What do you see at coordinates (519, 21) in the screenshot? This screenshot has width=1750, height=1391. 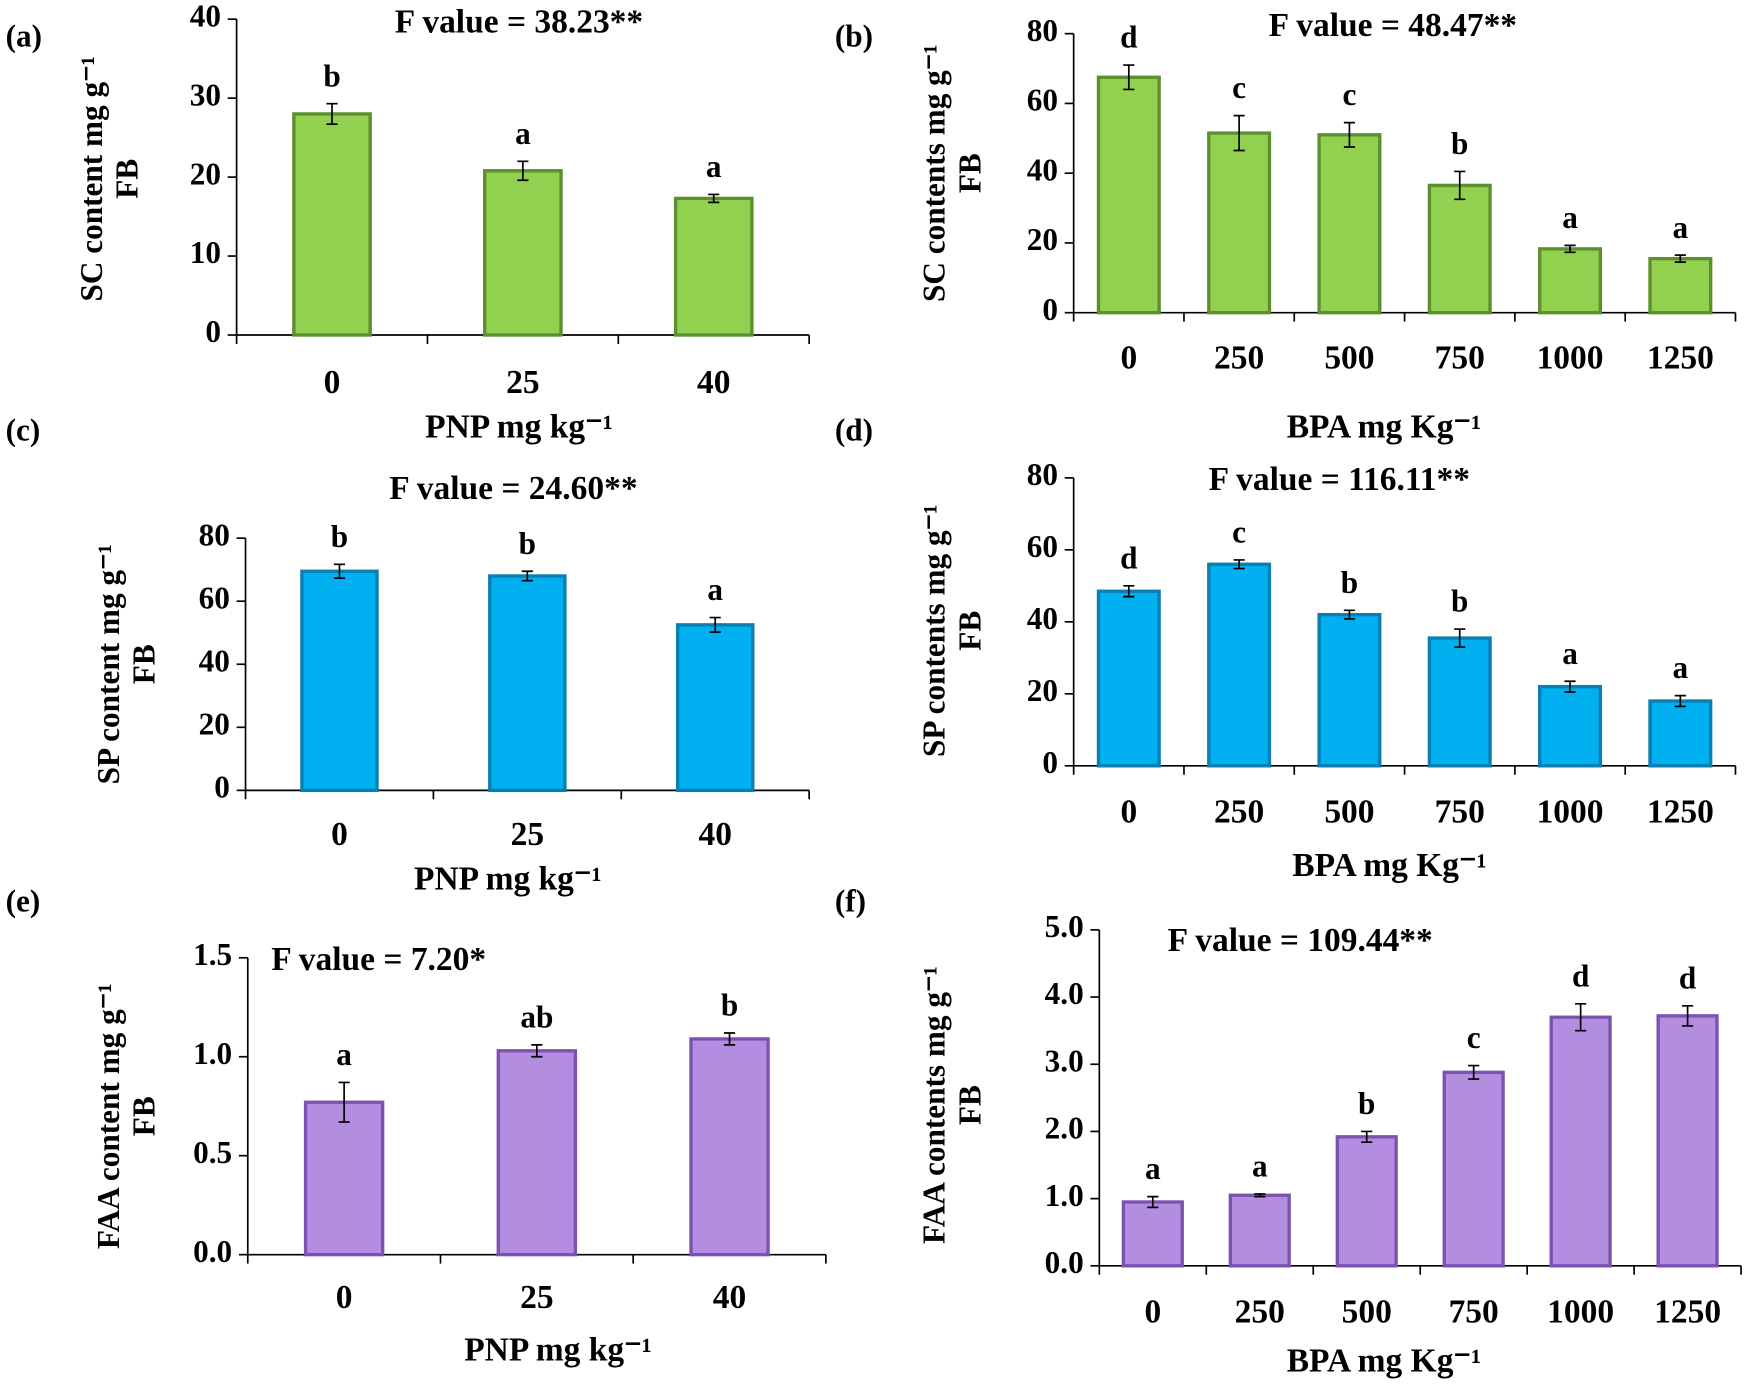 I see `chart-title: F value = 38.23**` at bounding box center [519, 21].